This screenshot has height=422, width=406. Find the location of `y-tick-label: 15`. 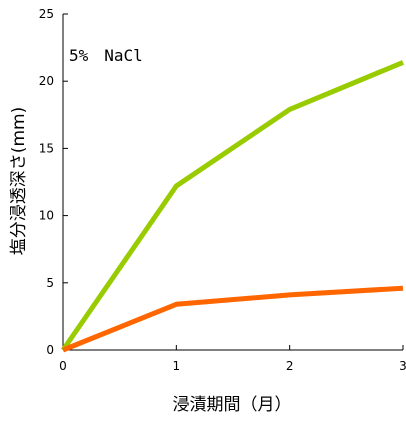

y-tick-label: 15 is located at coordinates (46, 148).